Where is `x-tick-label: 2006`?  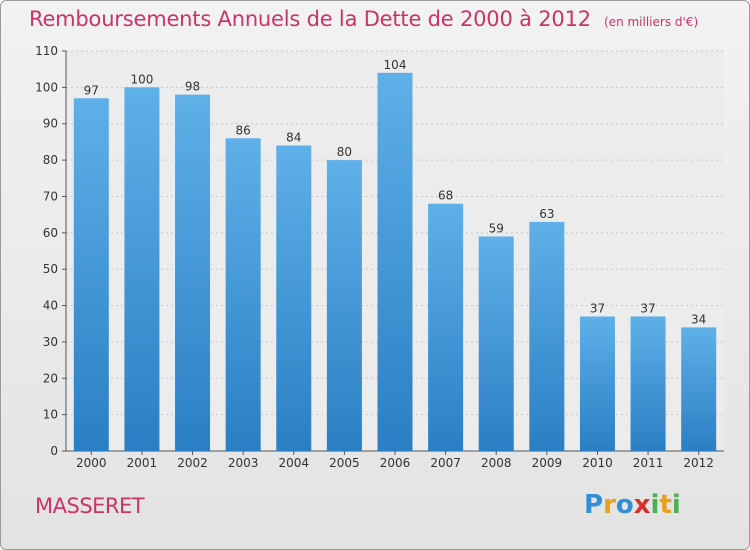
x-tick-label: 2006 is located at coordinates (395, 463).